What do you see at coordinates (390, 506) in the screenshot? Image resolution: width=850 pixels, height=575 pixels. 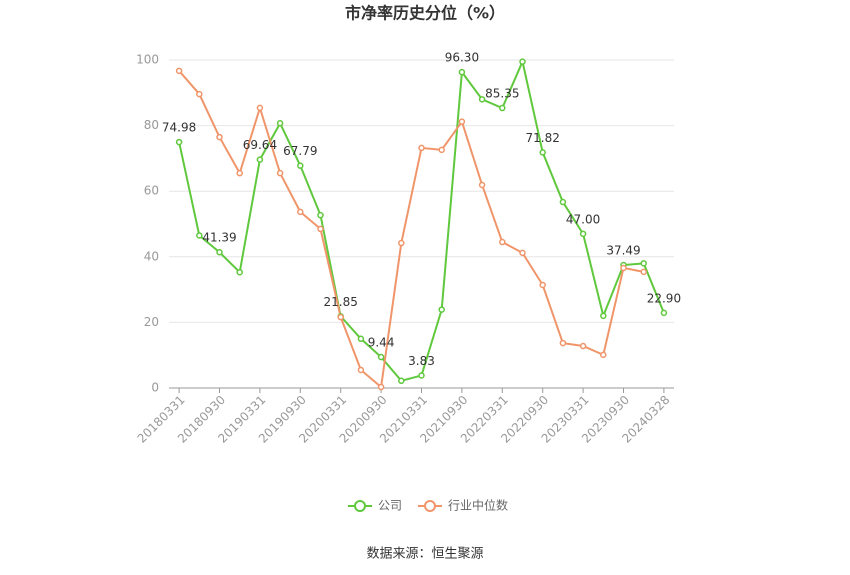 I see `legend-label: 公司` at bounding box center [390, 506].